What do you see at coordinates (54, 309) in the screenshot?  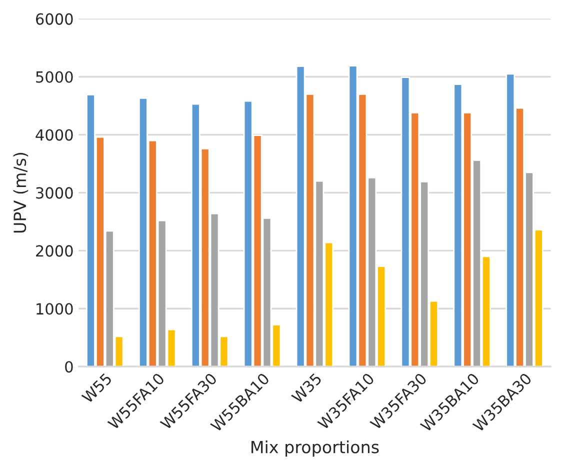 I see `y-tick-label: 1000` at bounding box center [54, 309].